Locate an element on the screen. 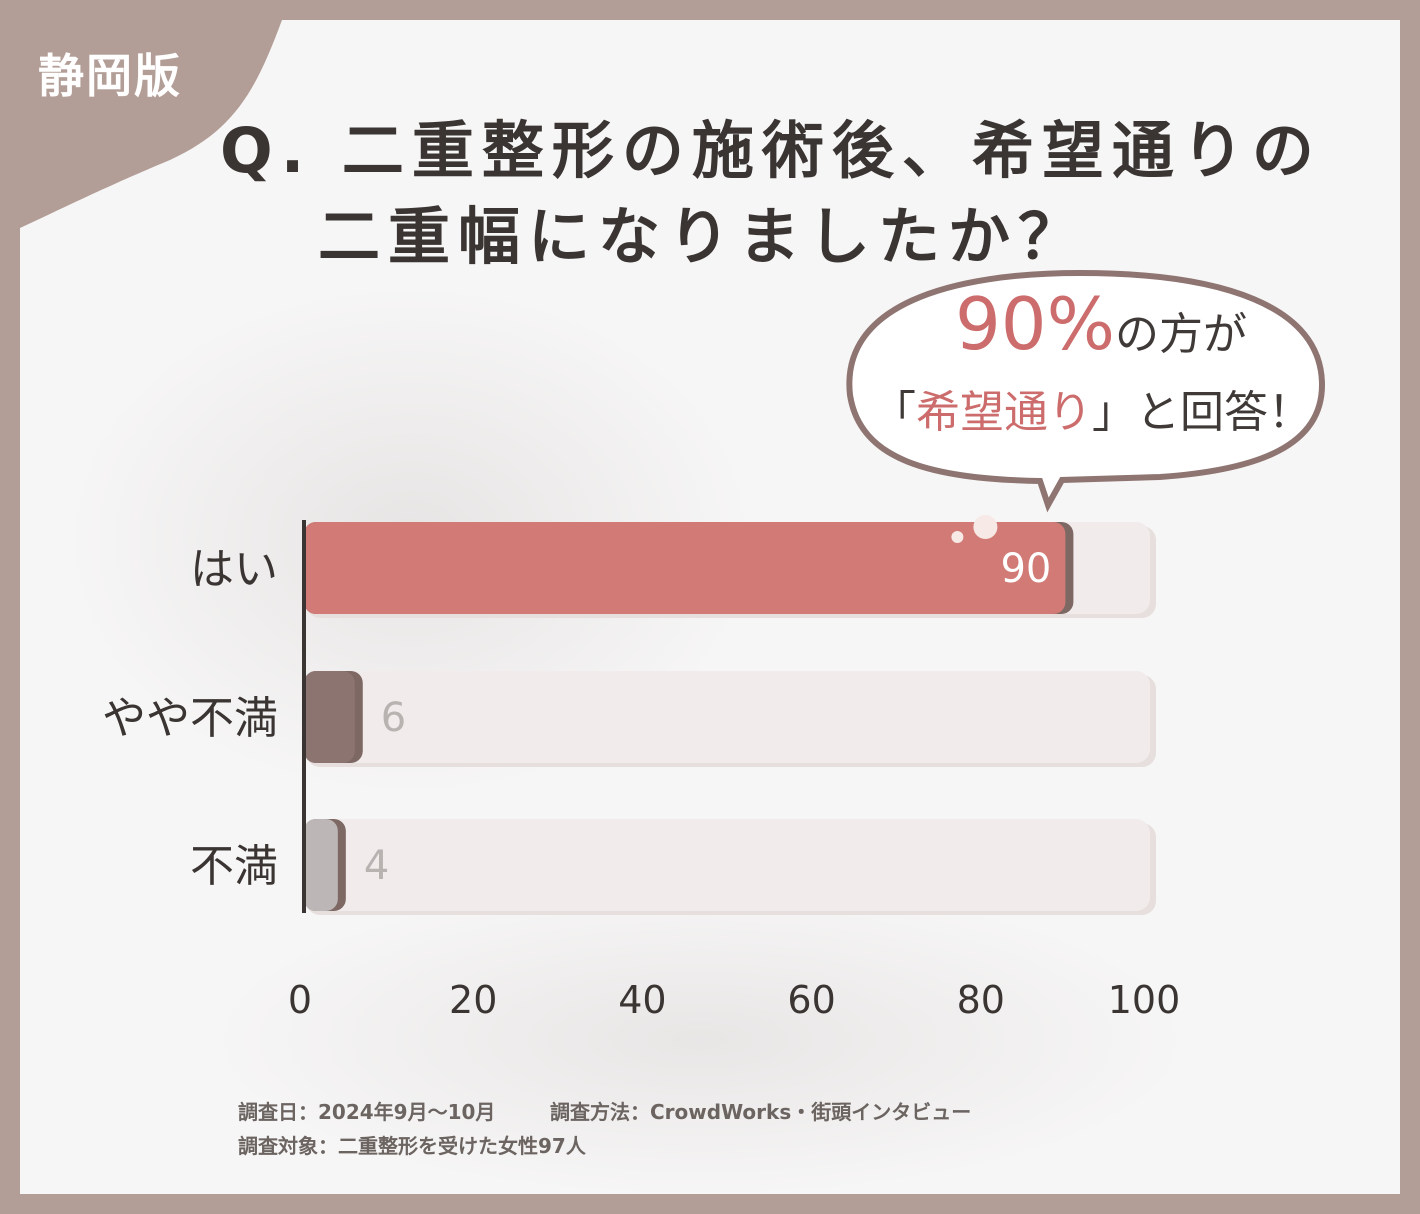 The image size is (1420, 1214). survey-target: 調査対象：二重整形を受けた女性97人 is located at coordinates (412, 1146).